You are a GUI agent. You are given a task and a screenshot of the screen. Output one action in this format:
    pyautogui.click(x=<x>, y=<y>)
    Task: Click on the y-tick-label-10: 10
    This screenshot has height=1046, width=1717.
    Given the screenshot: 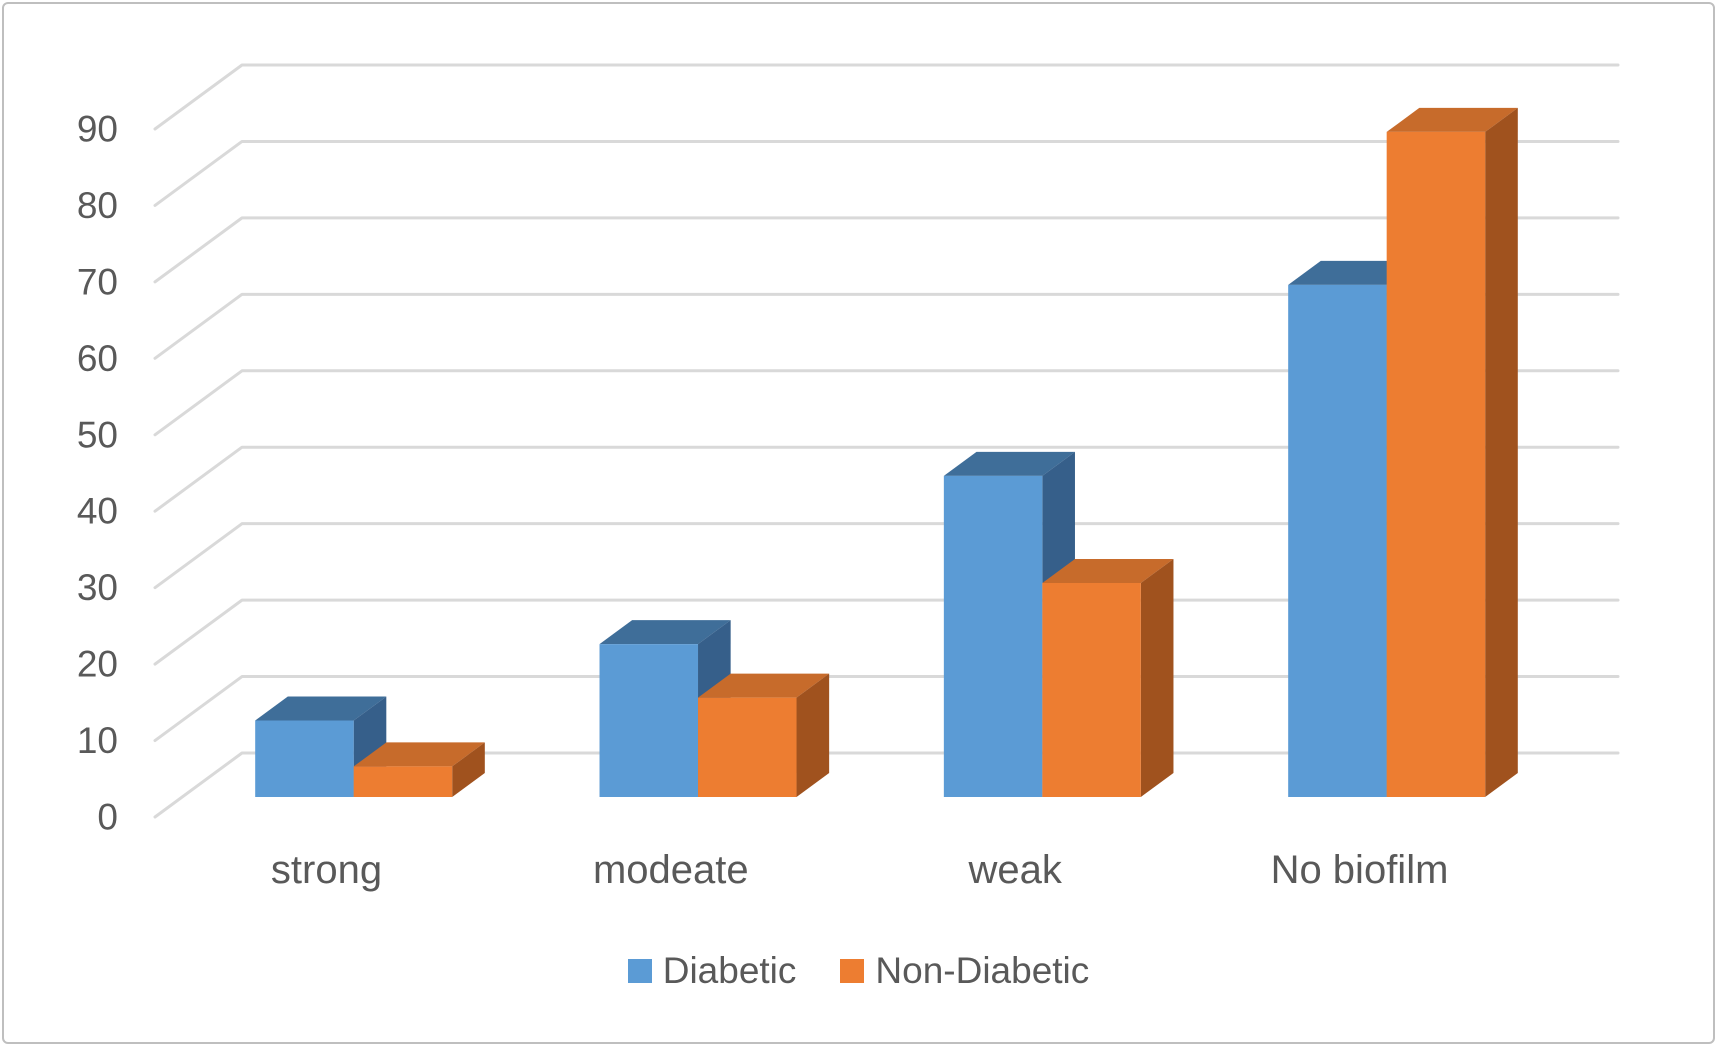 What is the action you would take?
    pyautogui.click(x=97, y=740)
    